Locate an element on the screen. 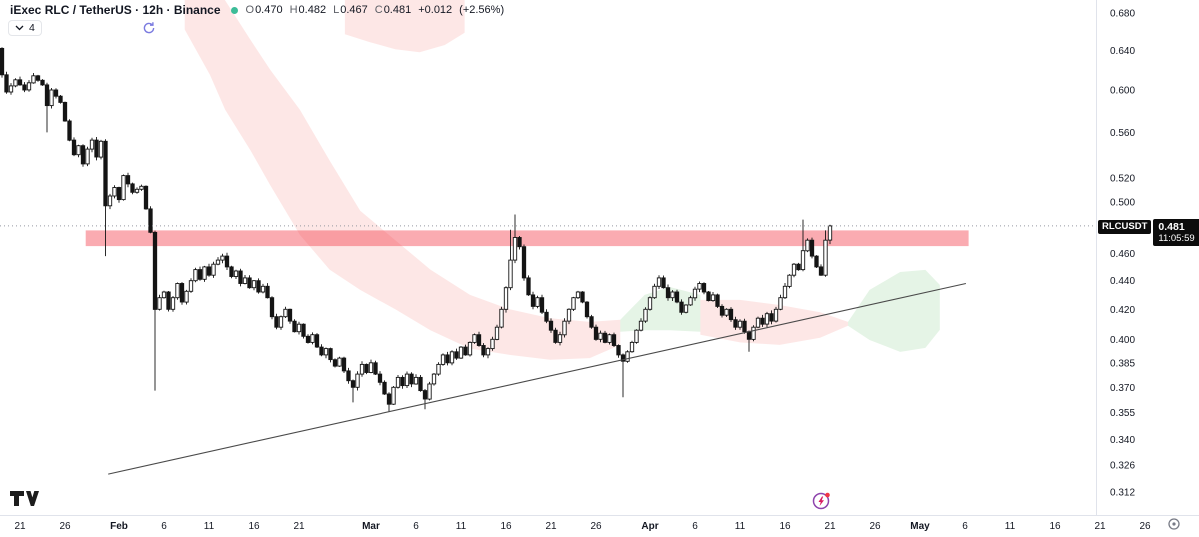 This screenshot has height=537, width=1199. last-price-label: RLCUSDT 0.481 11:05:59 is located at coordinates (1148, 232).